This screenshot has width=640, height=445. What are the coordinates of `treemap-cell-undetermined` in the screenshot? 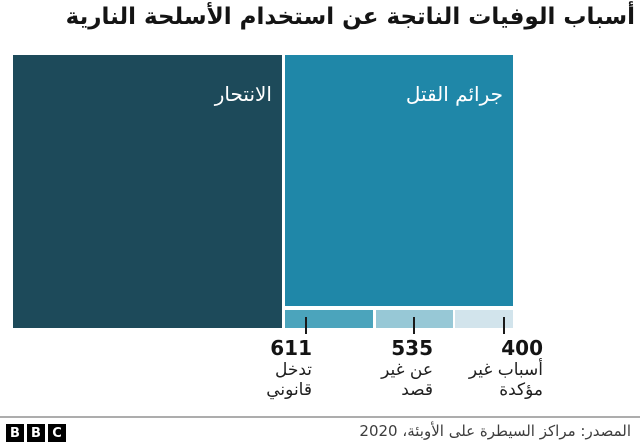 It's located at (484, 319).